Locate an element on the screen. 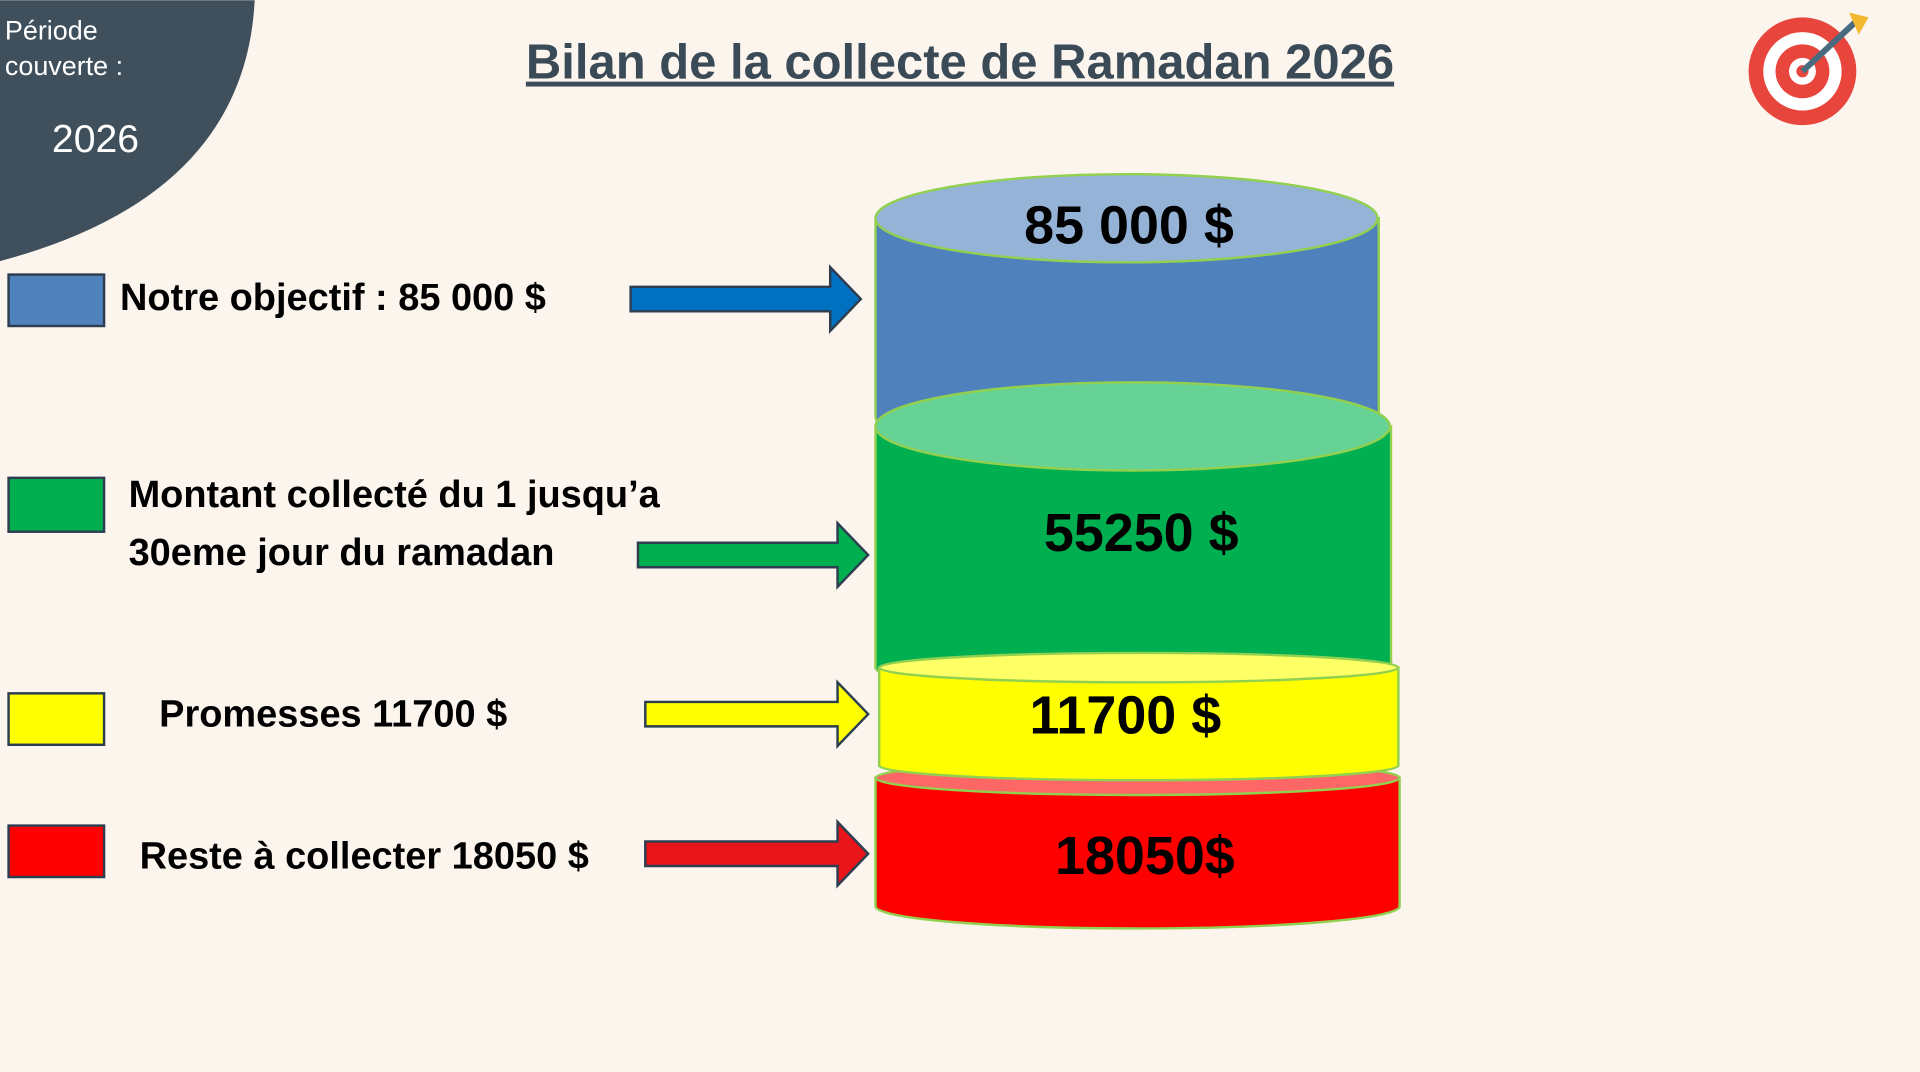 This screenshot has height=1072, width=1920. arrows is located at coordinates (749, 576).